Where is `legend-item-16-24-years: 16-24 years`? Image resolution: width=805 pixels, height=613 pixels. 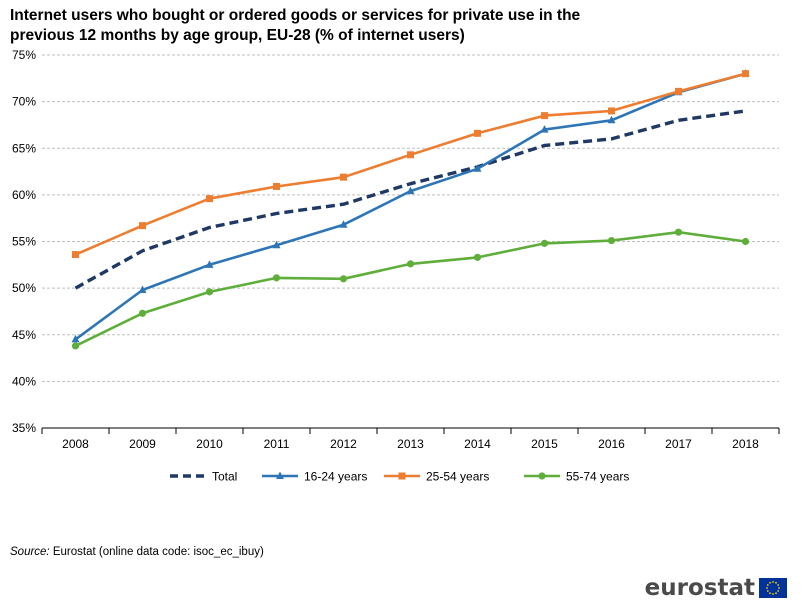
legend-item-16-24-years: 16-24 years is located at coordinates (314, 477).